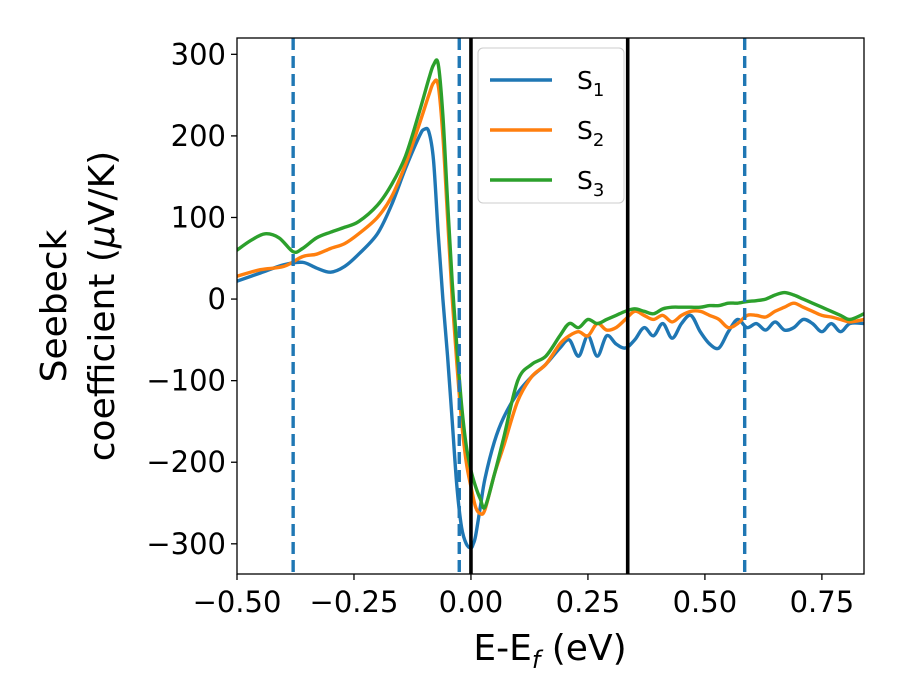 This screenshot has height=700, width=900. I want to click on y-tick-label: −200, so click(186, 462).